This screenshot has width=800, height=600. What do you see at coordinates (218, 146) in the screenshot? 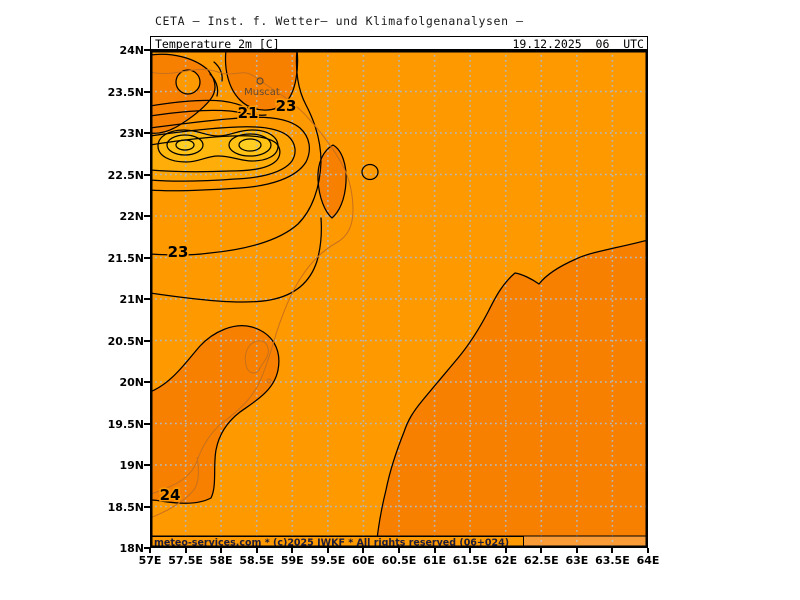
I see `contour-cool-peanut` at bounding box center [218, 146].